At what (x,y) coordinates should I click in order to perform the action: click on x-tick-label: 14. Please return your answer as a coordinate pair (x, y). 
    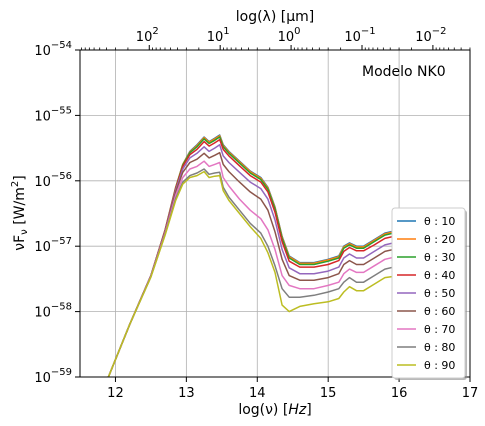
    Looking at the image, I should click on (257, 393).